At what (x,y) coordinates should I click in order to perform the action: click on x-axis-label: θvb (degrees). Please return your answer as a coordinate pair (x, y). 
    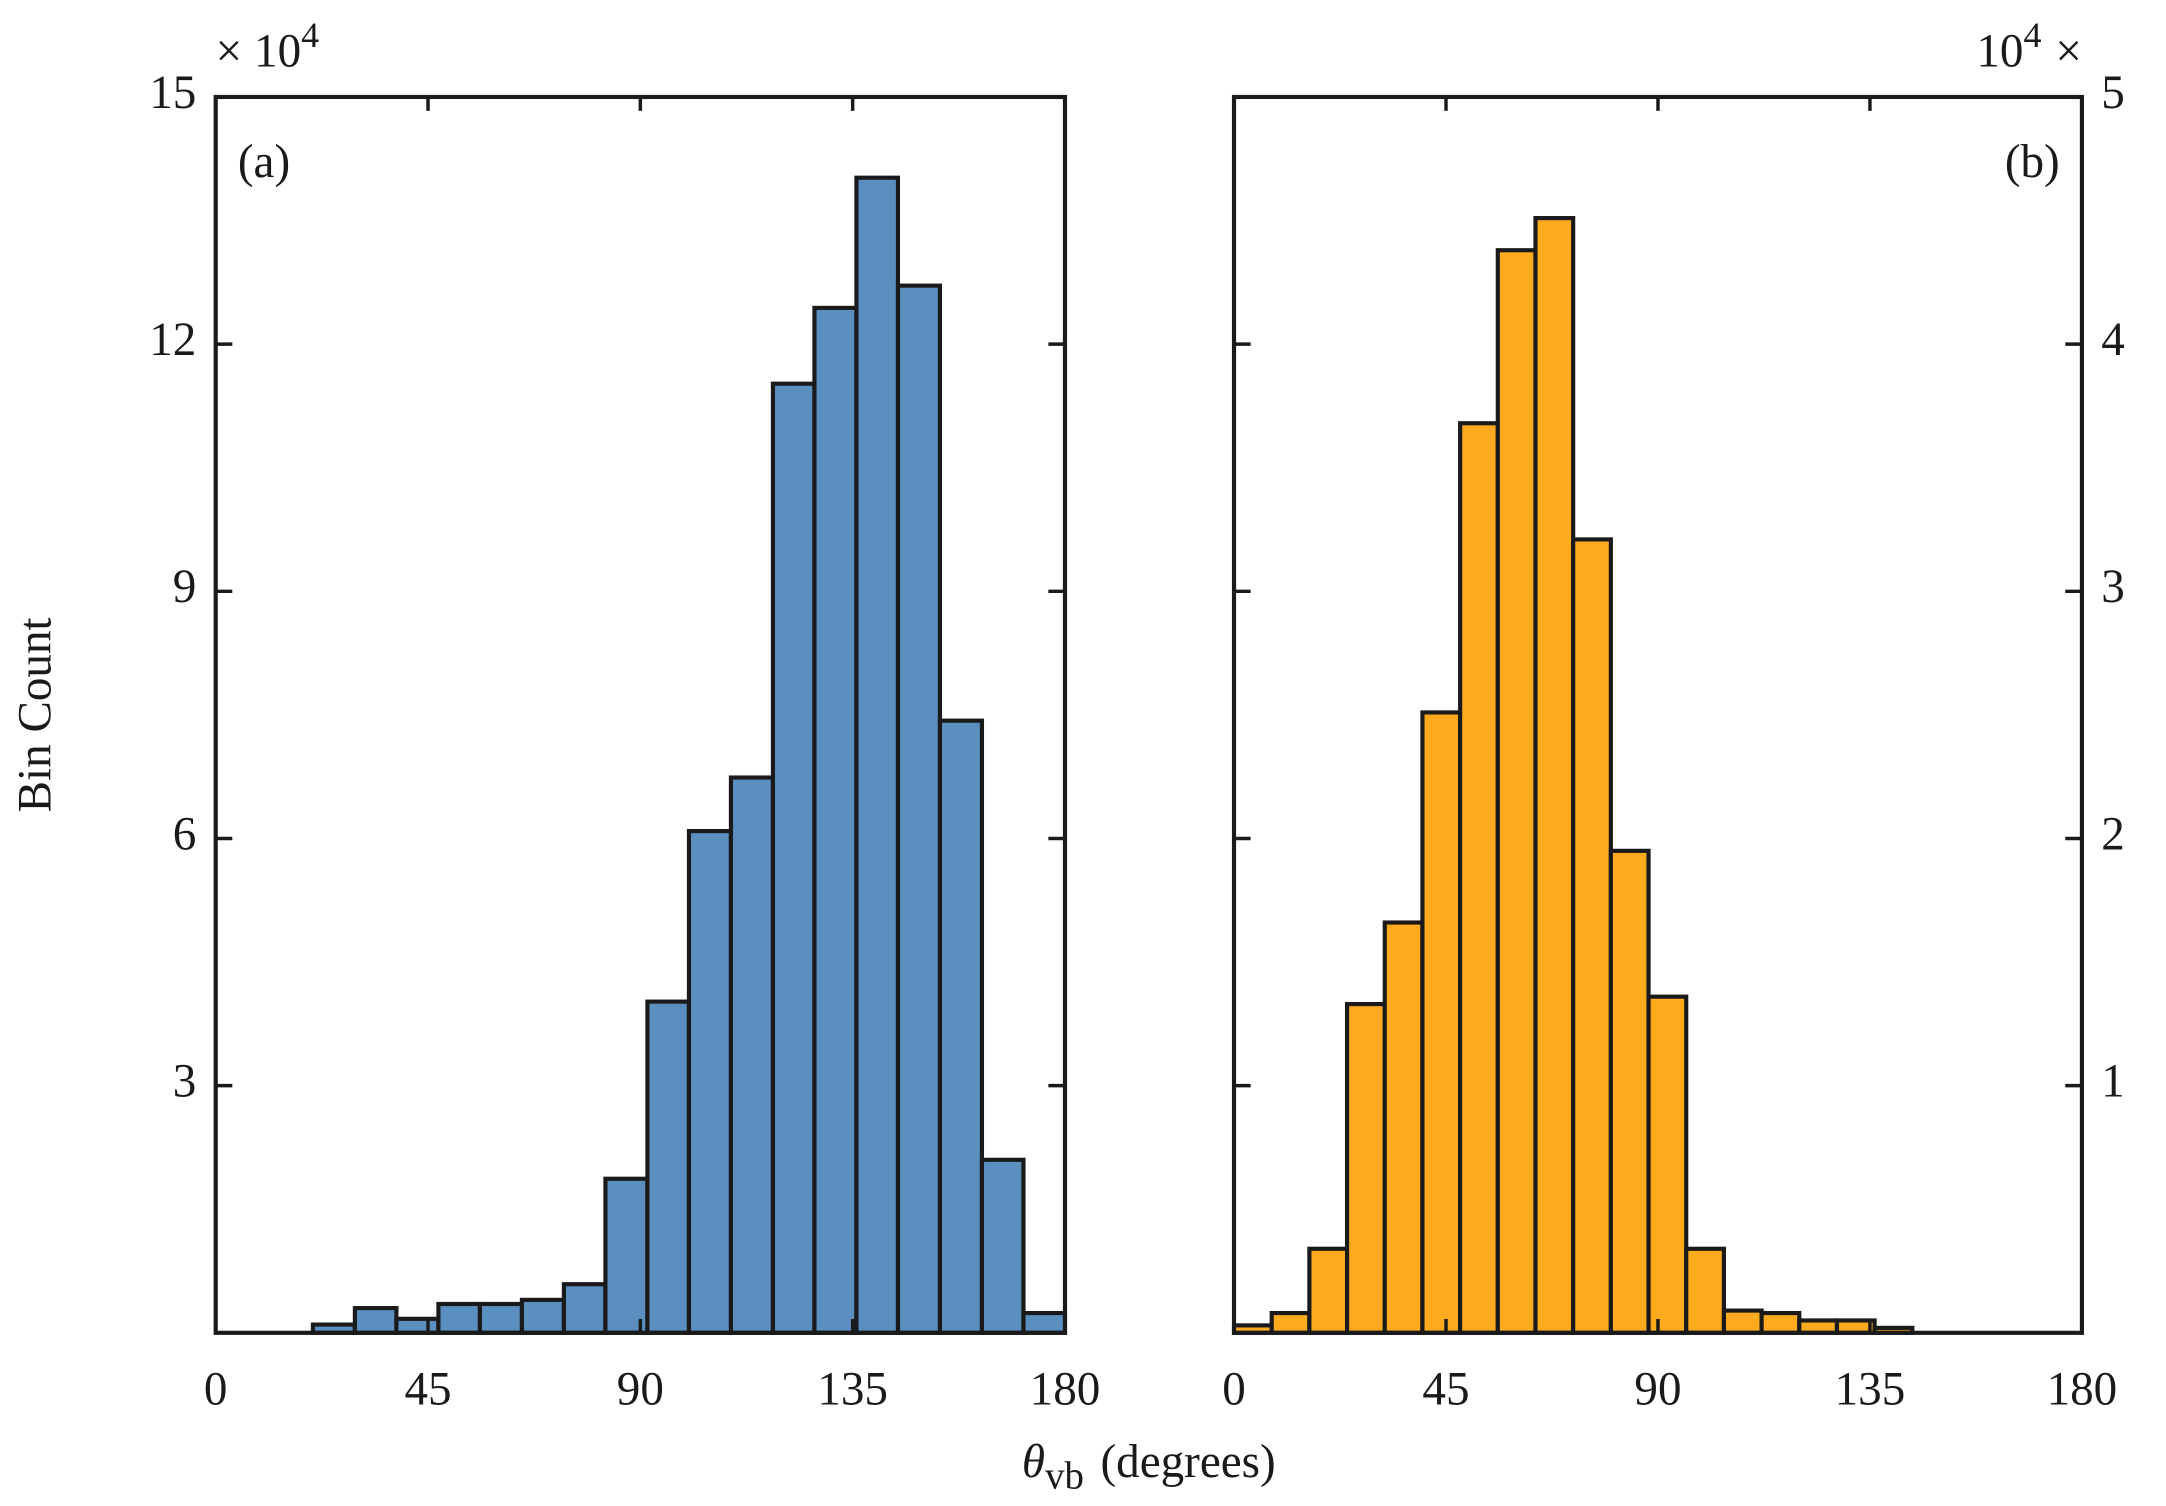
    Looking at the image, I should click on (1149, 1467).